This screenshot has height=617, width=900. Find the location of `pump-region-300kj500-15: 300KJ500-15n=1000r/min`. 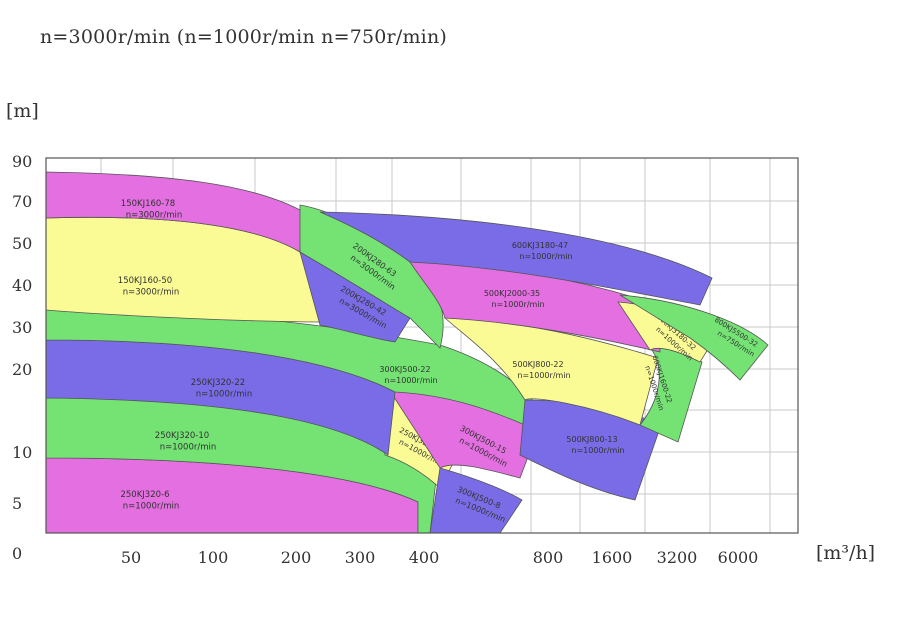

pump-region-300kj500-15: 300KJ500-15n=1000r/min is located at coordinates (464, 433).